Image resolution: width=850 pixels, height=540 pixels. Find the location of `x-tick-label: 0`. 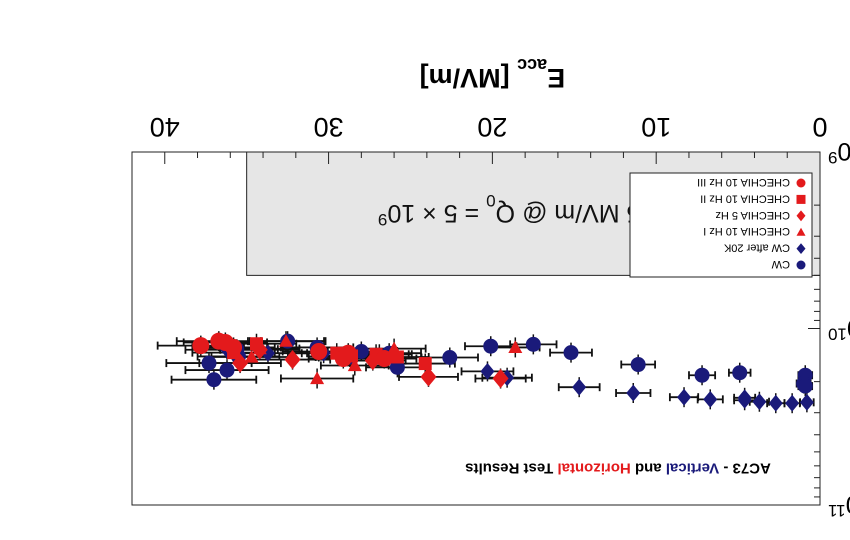

x-tick-label: 0 is located at coordinates (819, 127).